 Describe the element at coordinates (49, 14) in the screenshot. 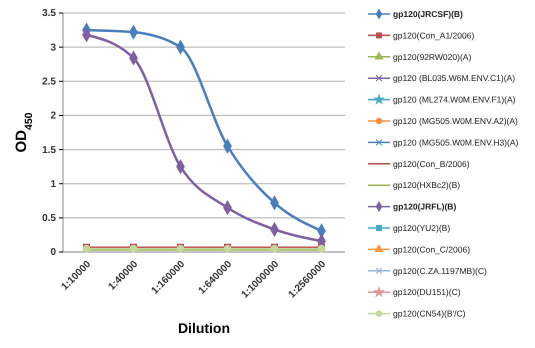

I see `y-tick-label: 3.5` at that location.